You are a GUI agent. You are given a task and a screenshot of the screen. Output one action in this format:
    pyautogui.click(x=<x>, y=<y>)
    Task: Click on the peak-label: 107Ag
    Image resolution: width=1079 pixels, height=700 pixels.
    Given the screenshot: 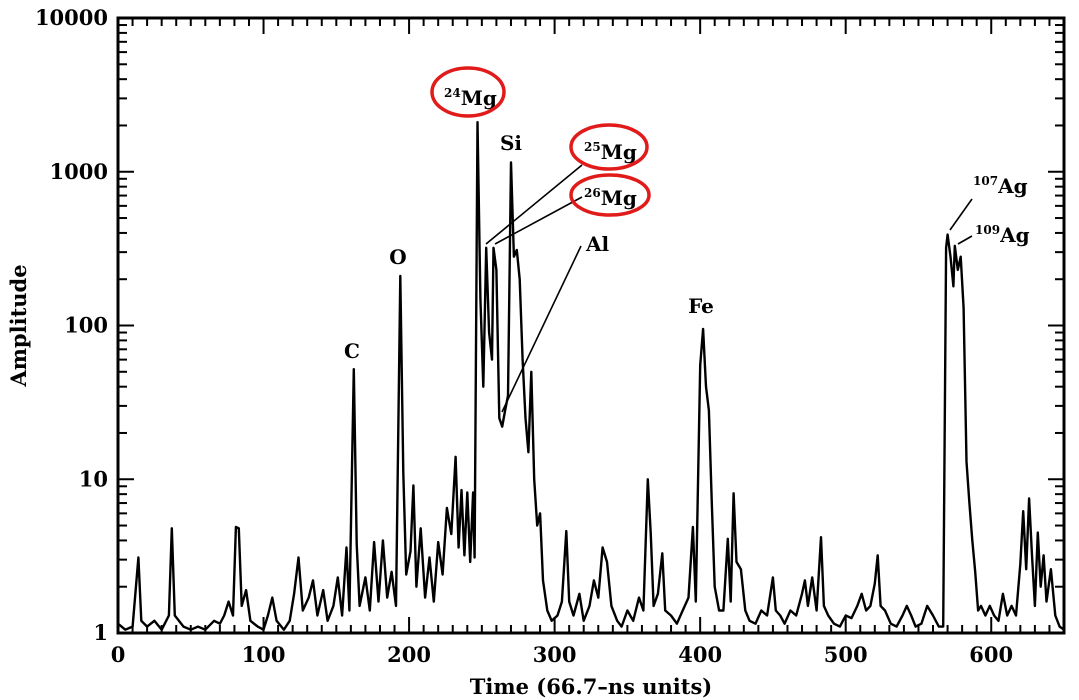 What is the action you would take?
    pyautogui.click(x=1000, y=186)
    